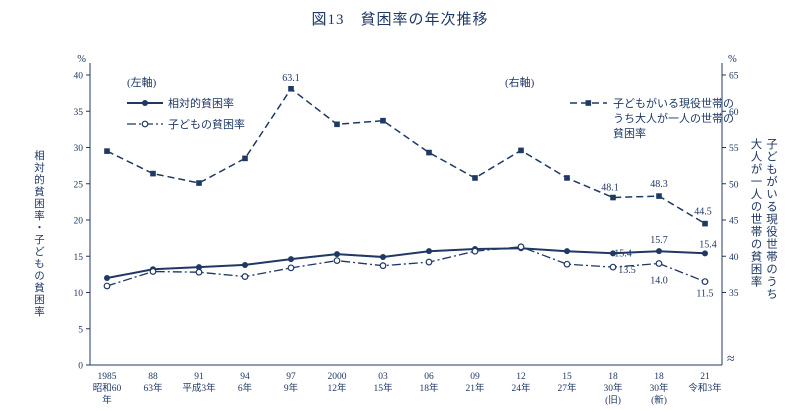 The height and width of the screenshot is (411, 800). Describe the element at coordinates (291, 78) in the screenshot. I see `data-label: 63.1` at that location.